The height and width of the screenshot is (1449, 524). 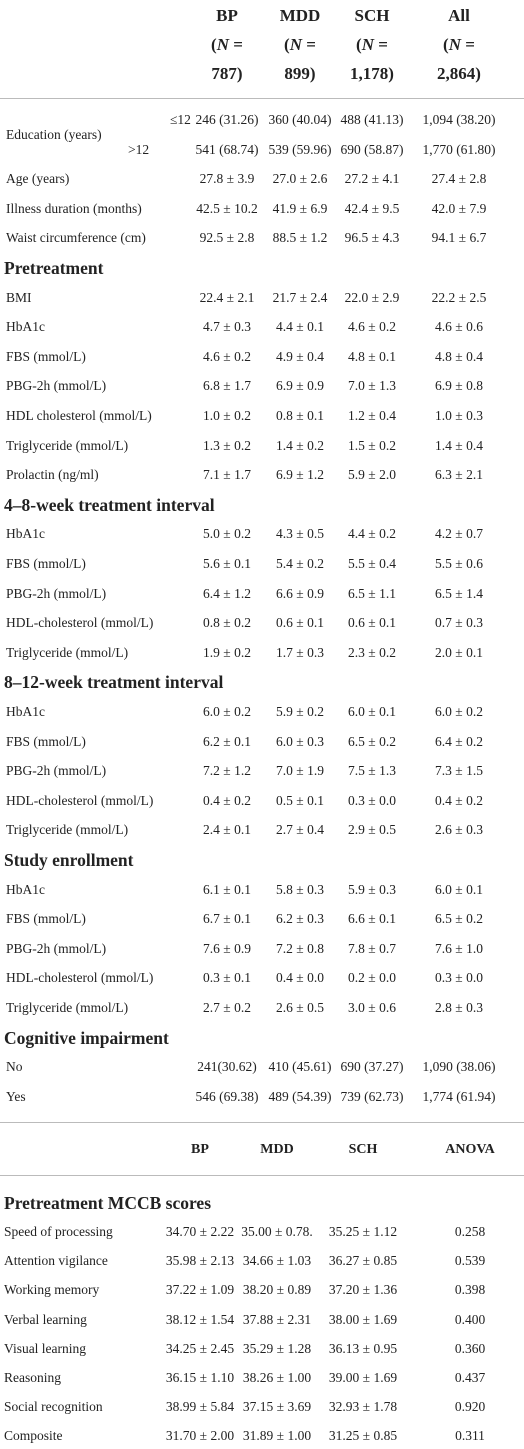 I want to click on cell: 4.9 ± 0.4, so click(x=300, y=356).